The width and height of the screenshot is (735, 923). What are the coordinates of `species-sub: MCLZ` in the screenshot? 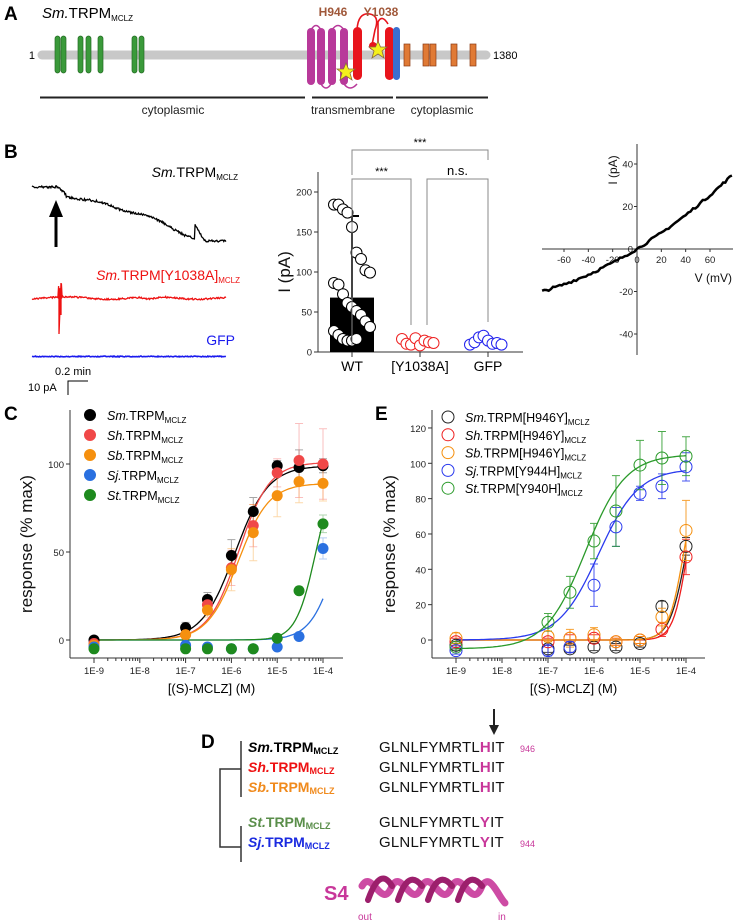 It's located at (318, 826).